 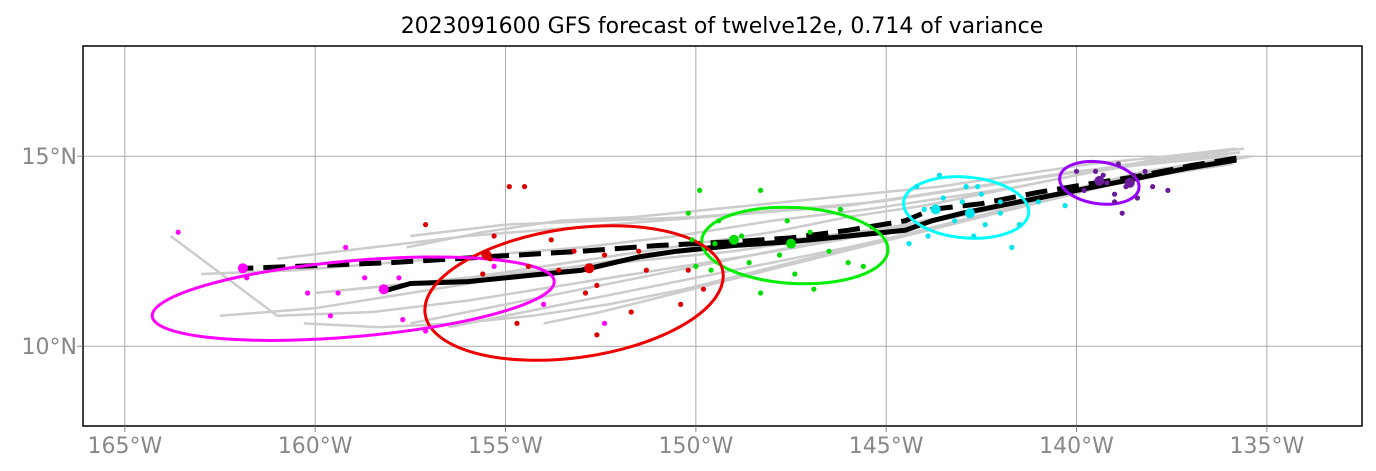 What do you see at coordinates (49, 157) in the screenshot?
I see `y-tick-label: 15°N` at bounding box center [49, 157].